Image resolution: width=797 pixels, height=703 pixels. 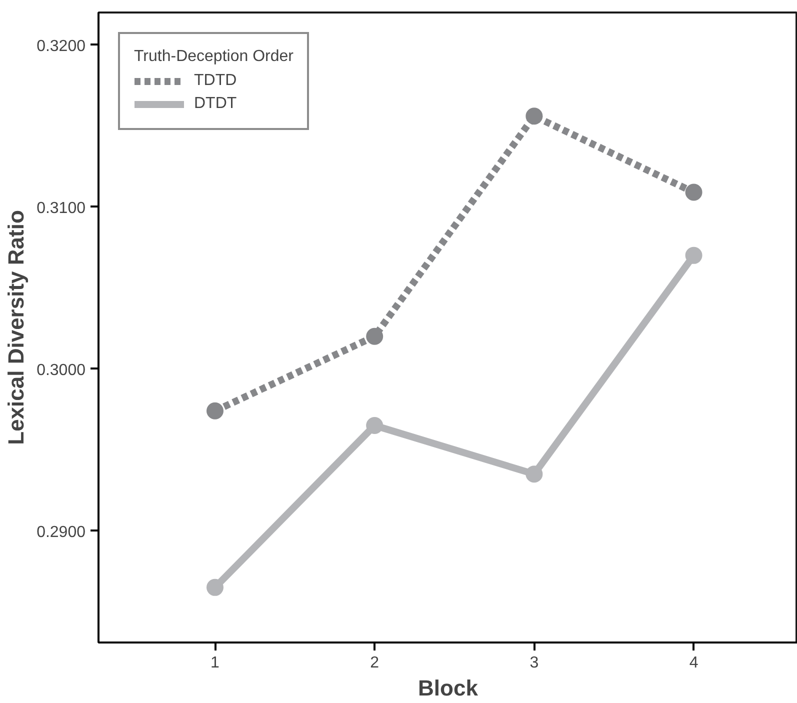 I want to click on x-tick-label: 4, so click(x=693, y=663).